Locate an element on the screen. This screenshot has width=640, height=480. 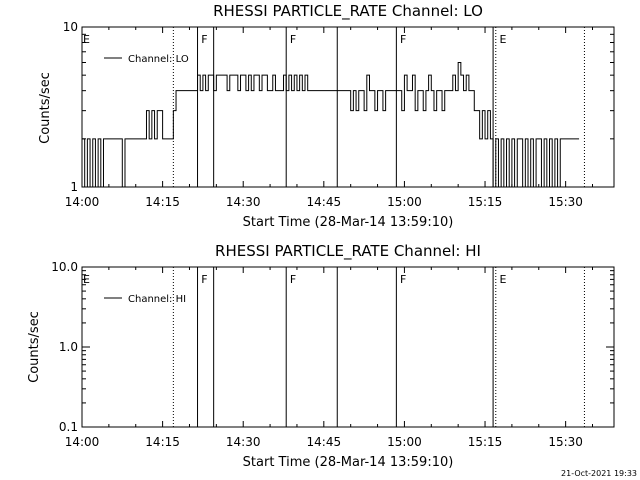
y-tick-label: 1 is located at coordinates (74, 187).